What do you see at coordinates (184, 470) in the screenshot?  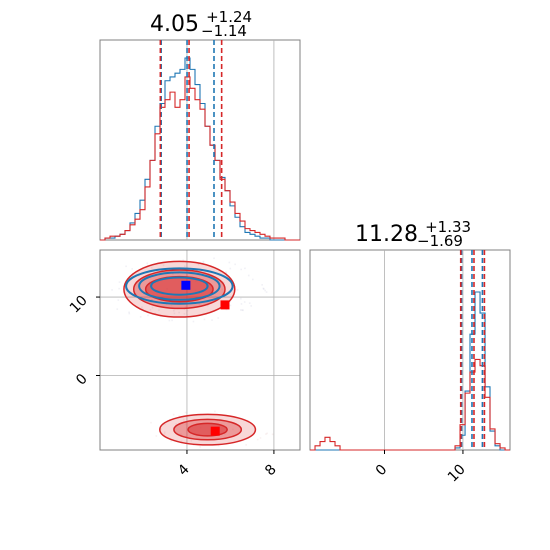 I see `scatter-x-tick-label: 4` at bounding box center [184, 470].